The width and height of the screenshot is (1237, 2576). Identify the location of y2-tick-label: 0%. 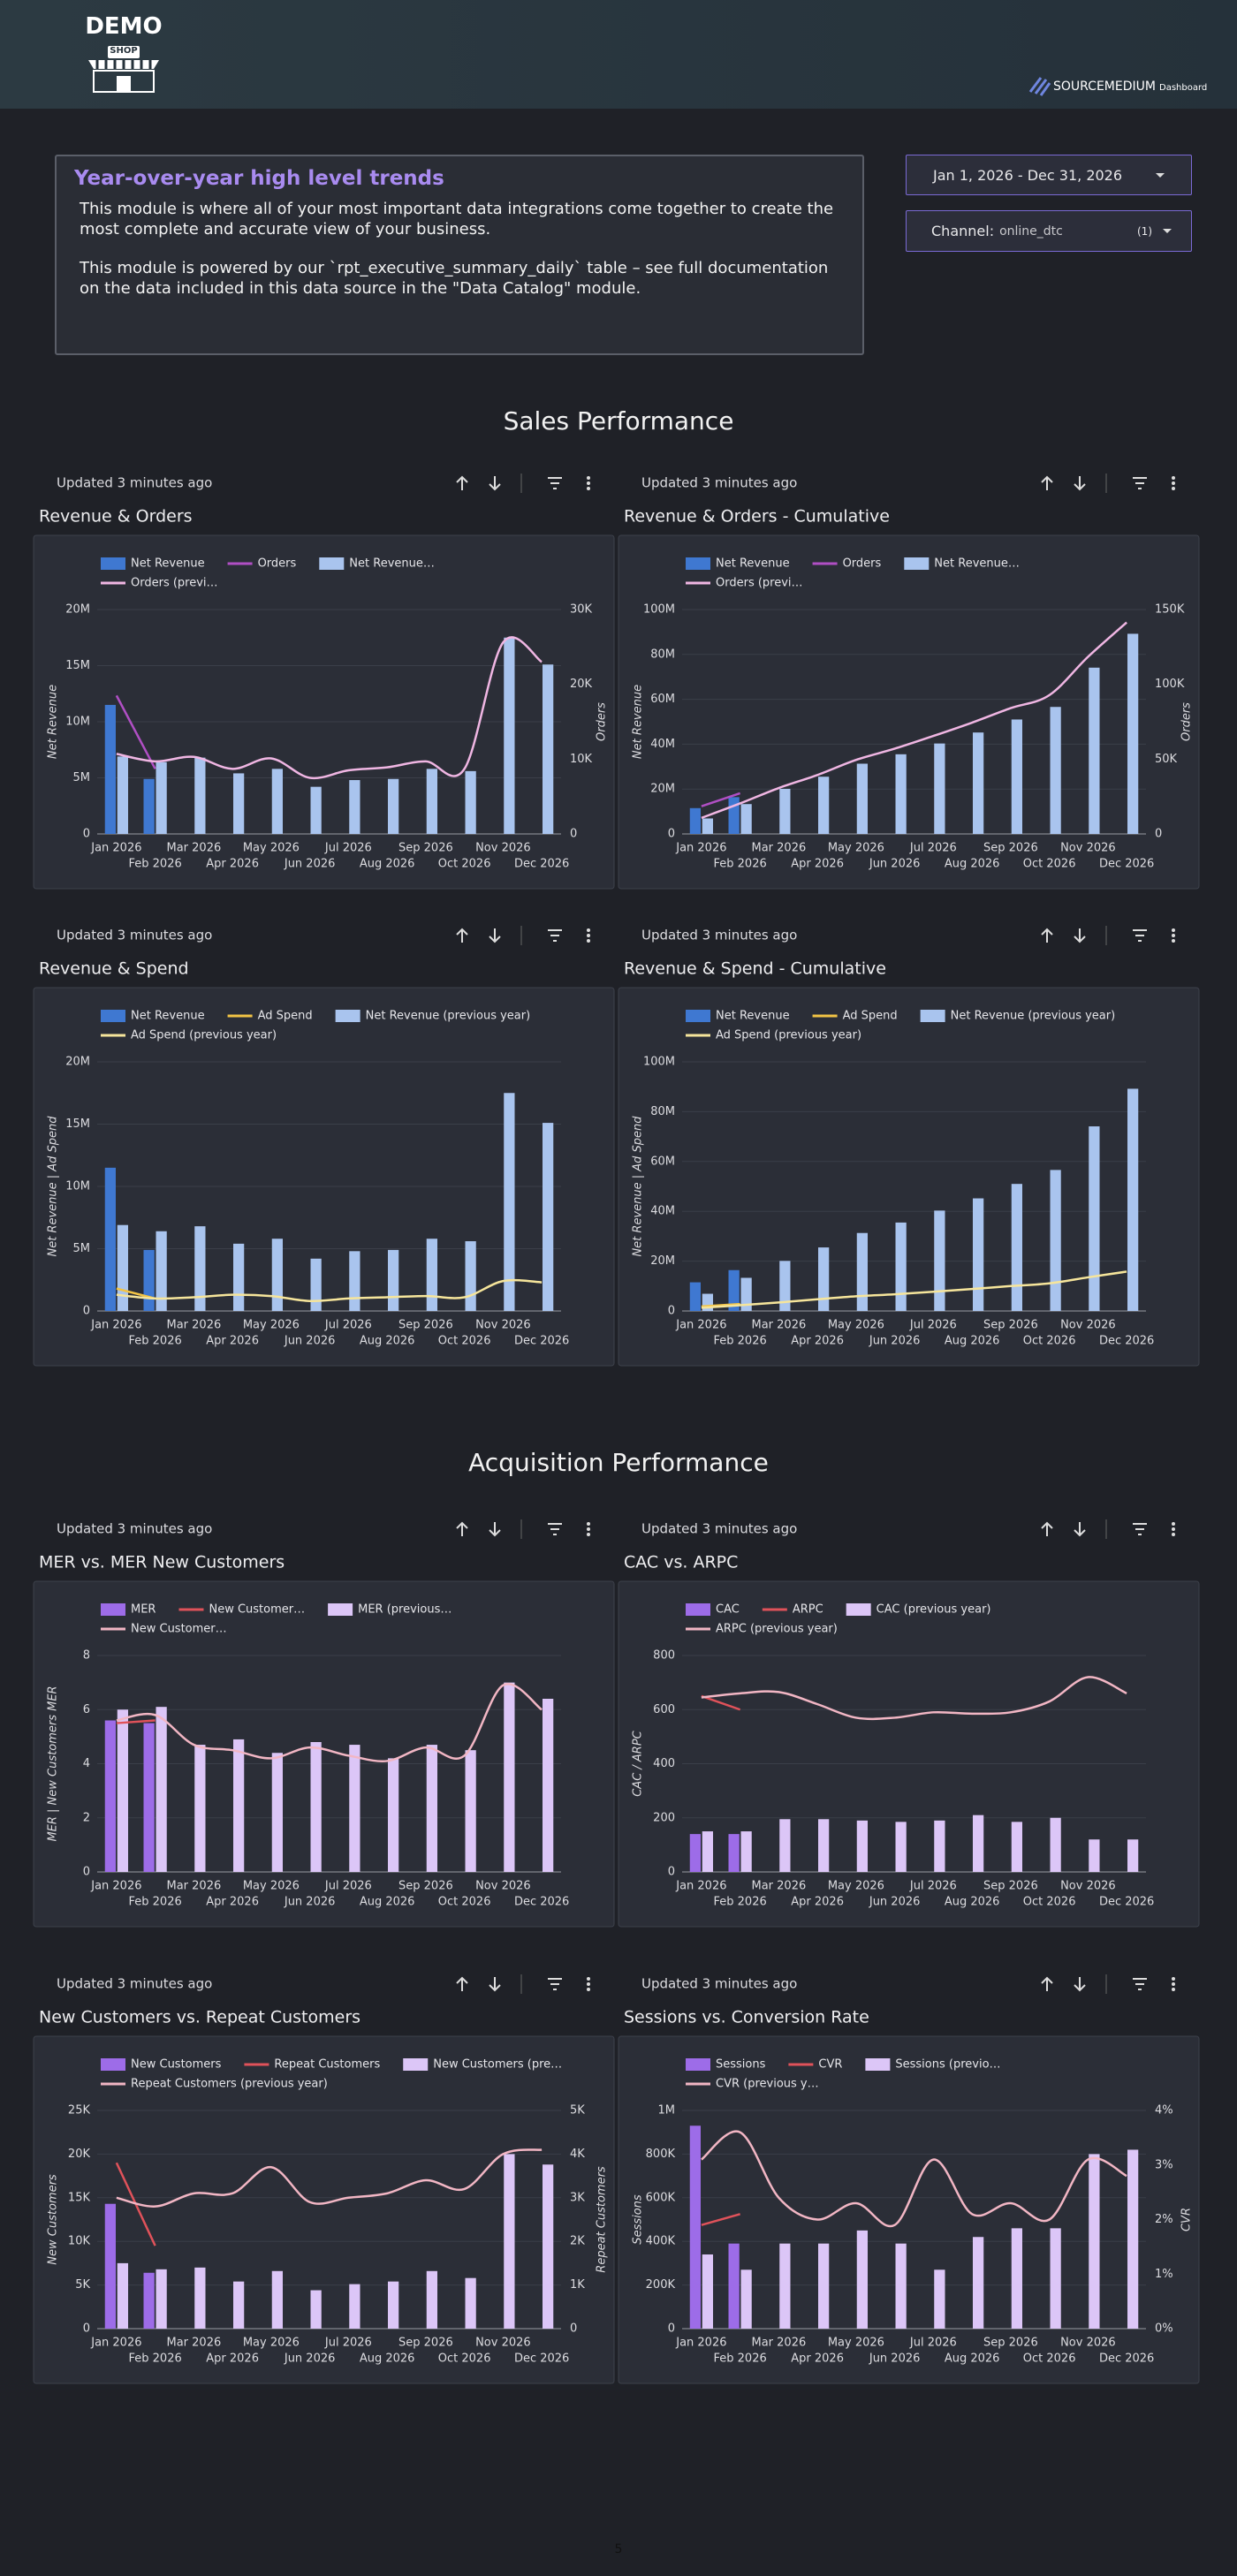
(1164, 2329).